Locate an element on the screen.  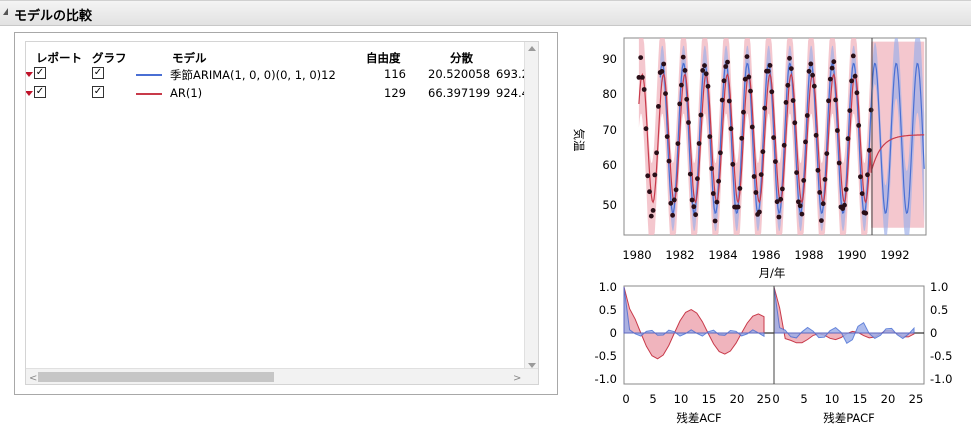
y-tick-label: -1.0 is located at coordinates (606, 379).